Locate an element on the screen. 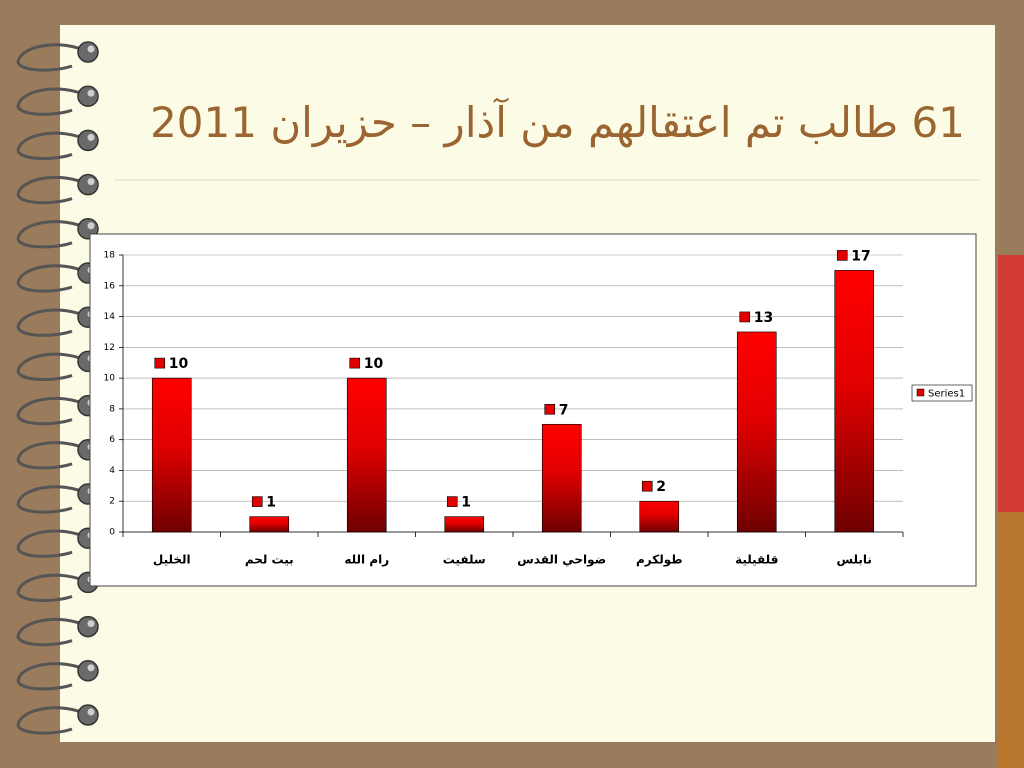 The image size is (1024, 768). legend-label: Series1 is located at coordinates (946, 394).